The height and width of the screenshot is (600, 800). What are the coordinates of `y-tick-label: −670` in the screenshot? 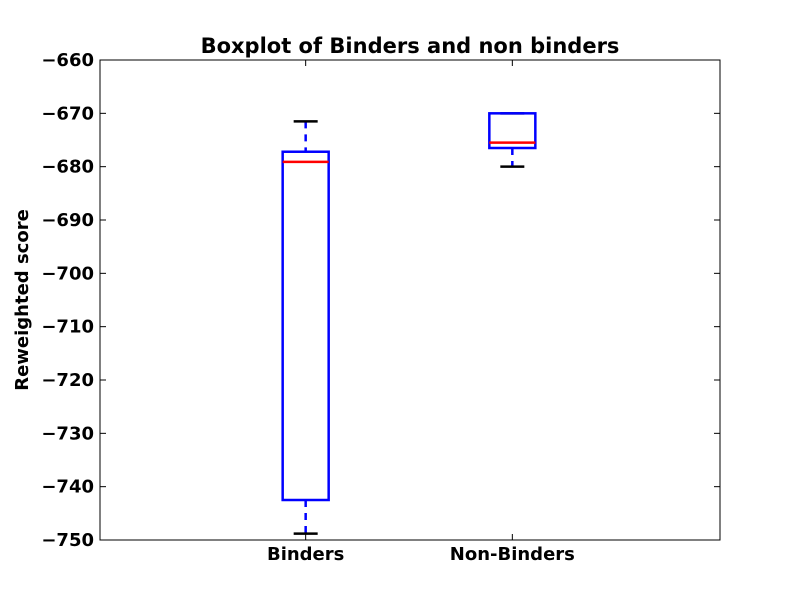 It's located at (67, 113).